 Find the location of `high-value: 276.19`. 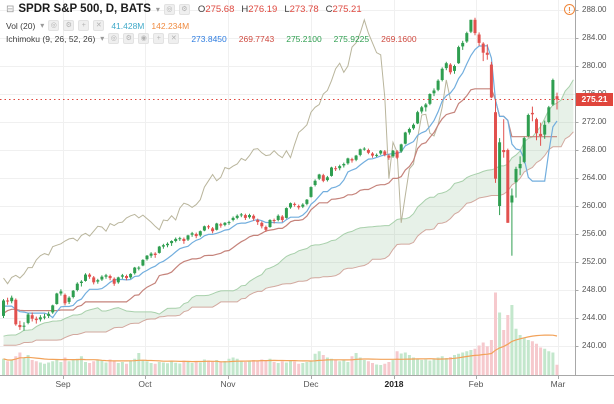

high-value: 276.19 is located at coordinates (263, 9).